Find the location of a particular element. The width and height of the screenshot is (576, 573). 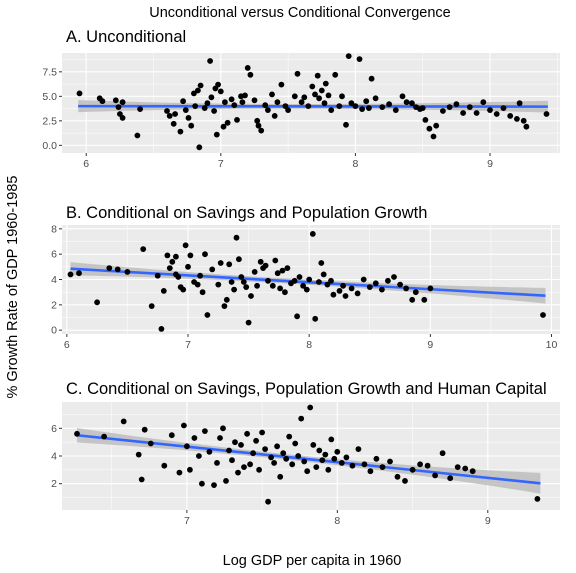

panel-c-x-tick-label: 7 is located at coordinates (187, 521).